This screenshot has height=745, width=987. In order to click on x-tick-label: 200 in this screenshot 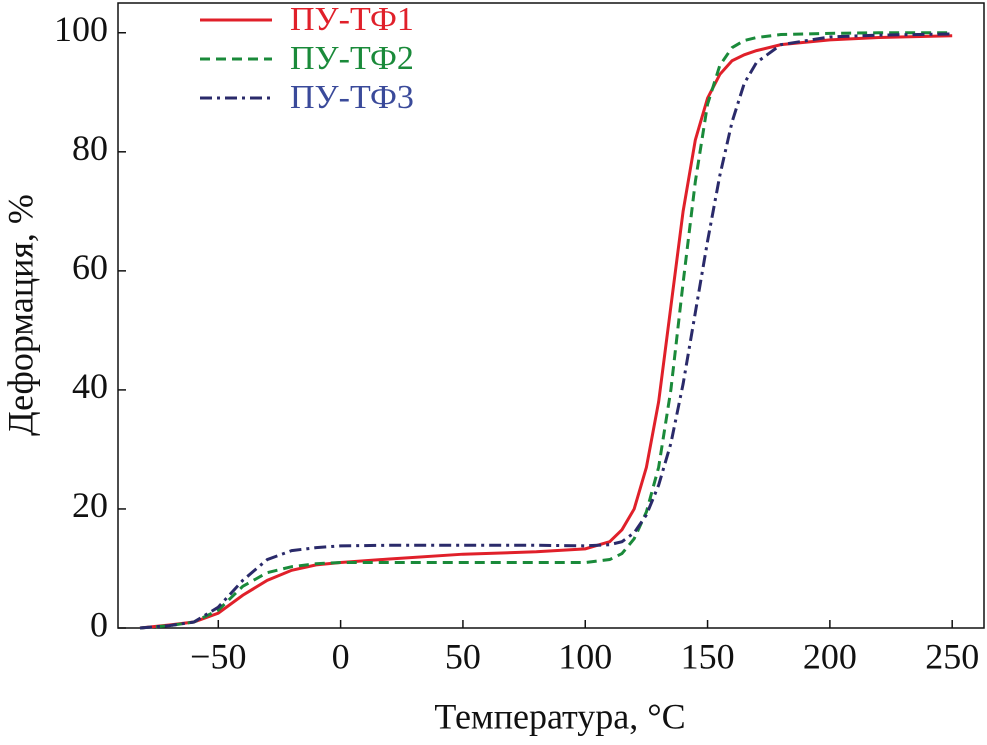, I will do `click(830, 656)`.